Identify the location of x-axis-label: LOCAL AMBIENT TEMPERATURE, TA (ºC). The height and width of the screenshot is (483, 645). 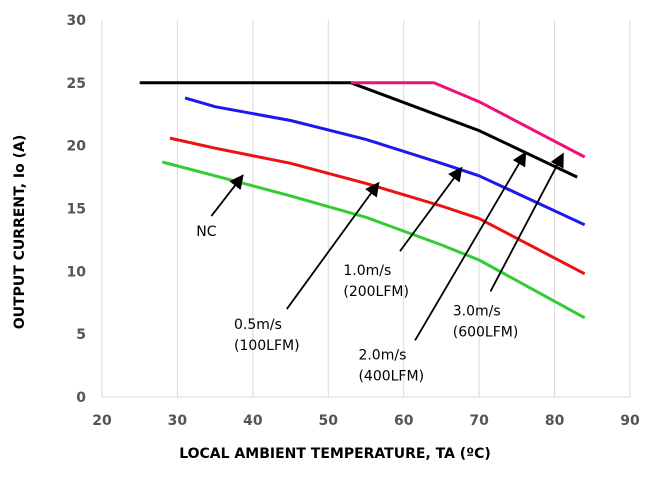
(335, 454).